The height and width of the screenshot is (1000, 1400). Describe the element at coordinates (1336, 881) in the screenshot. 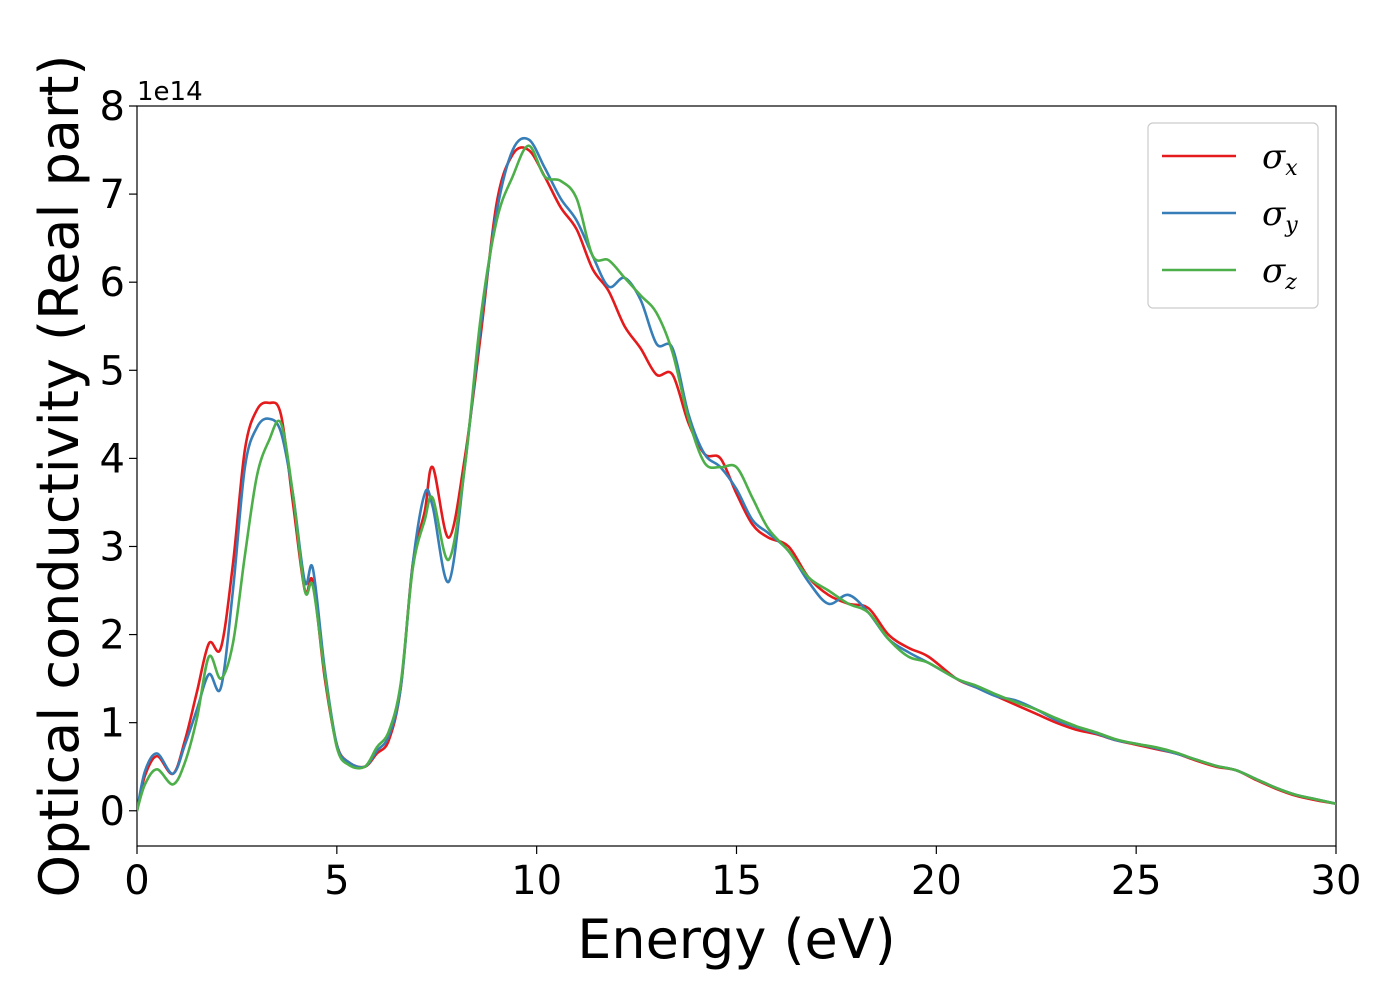

I see `x-tick-label: 30` at that location.